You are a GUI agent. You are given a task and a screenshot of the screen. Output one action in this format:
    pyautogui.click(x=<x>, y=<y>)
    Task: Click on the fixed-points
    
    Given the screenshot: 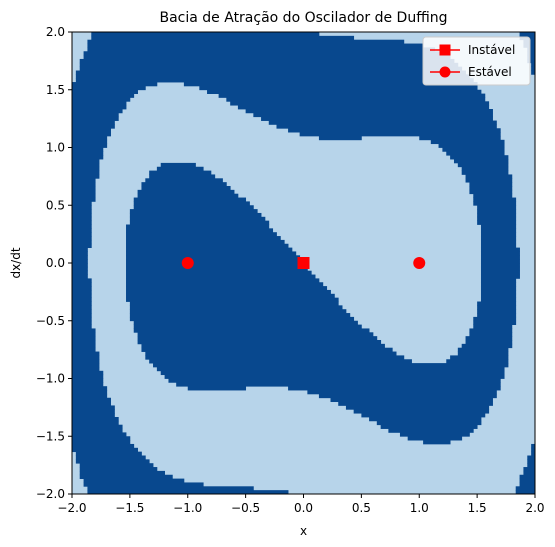 What is the action you would take?
    pyautogui.click(x=303, y=263)
    